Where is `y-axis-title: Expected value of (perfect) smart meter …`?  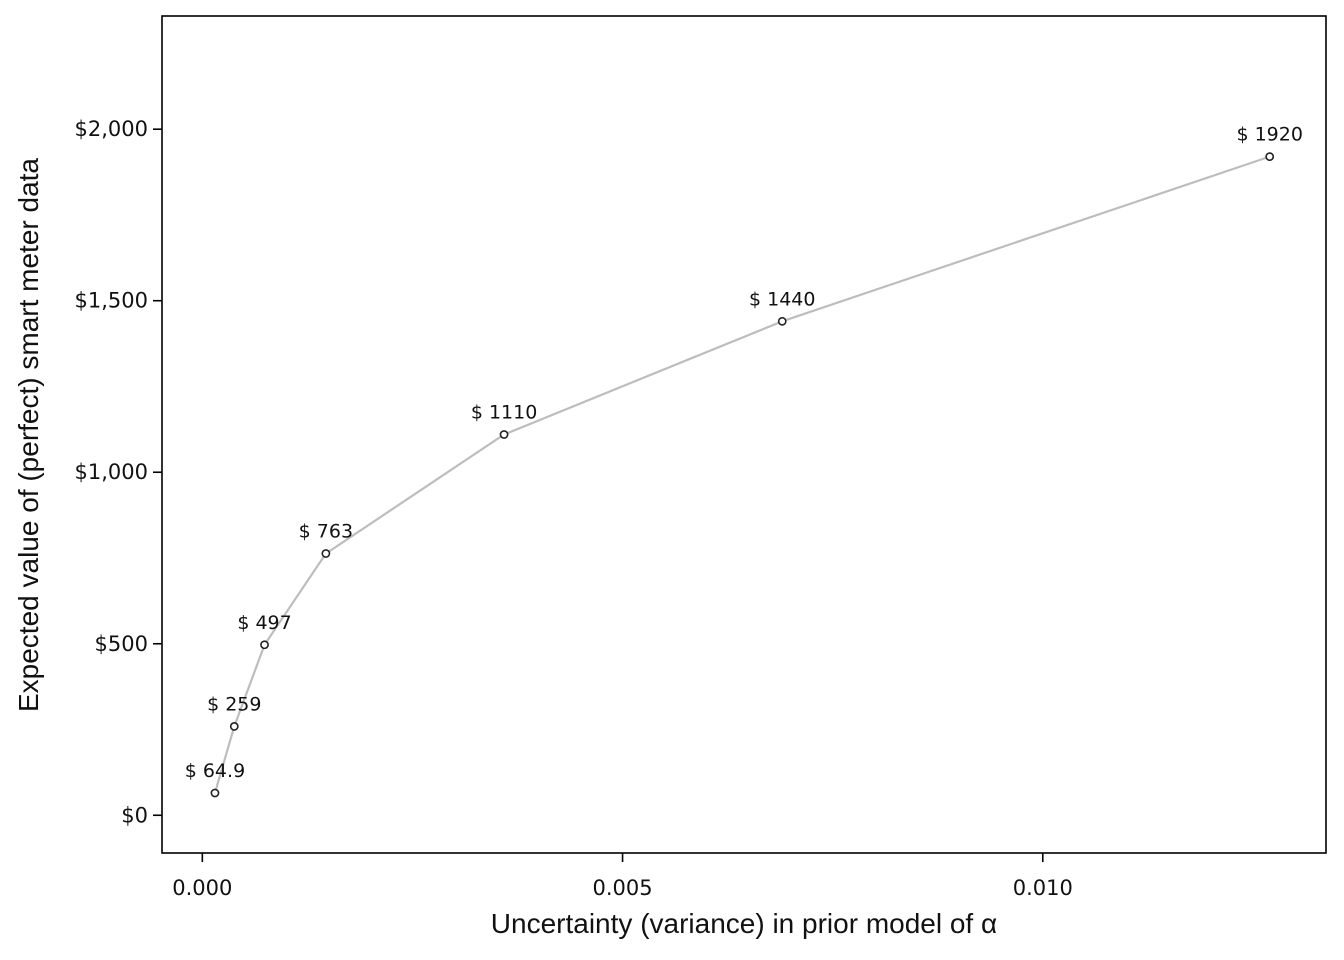
y-axis-title: Expected value of (perfect) smart meter … is located at coordinates (28, 435).